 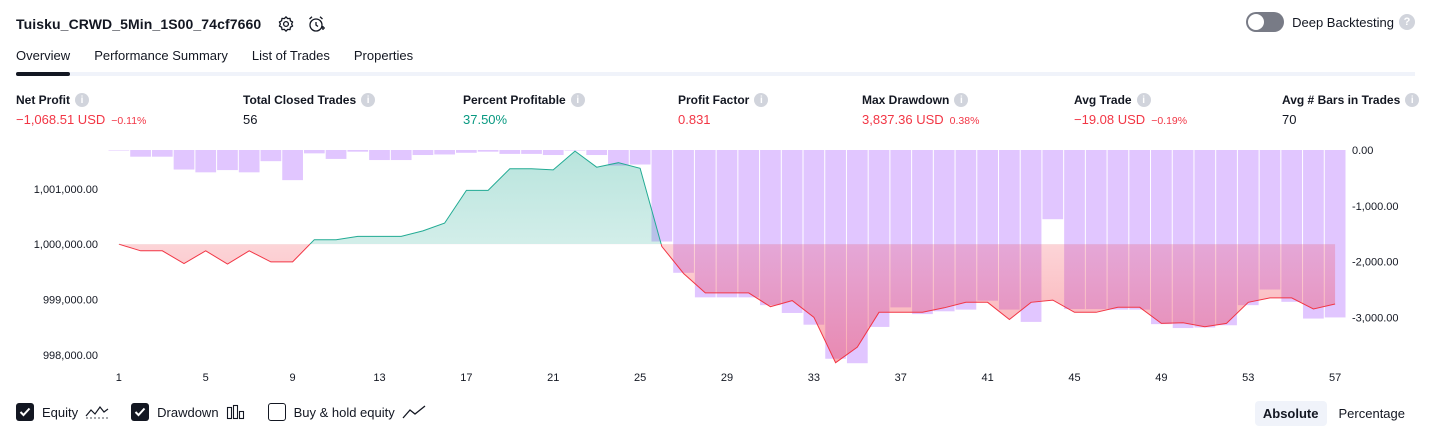 What do you see at coordinates (379, 378) in the screenshot?
I see `x-axis-tick-label: 13` at bounding box center [379, 378].